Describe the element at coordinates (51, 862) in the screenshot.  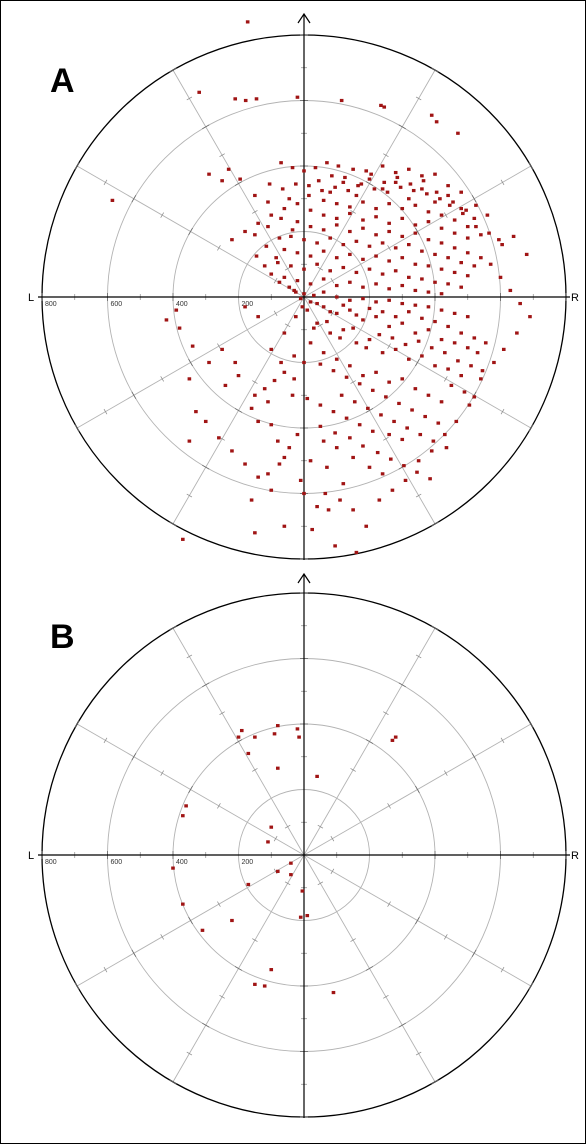
I see `axis-tick-label-800: 800` at that location.